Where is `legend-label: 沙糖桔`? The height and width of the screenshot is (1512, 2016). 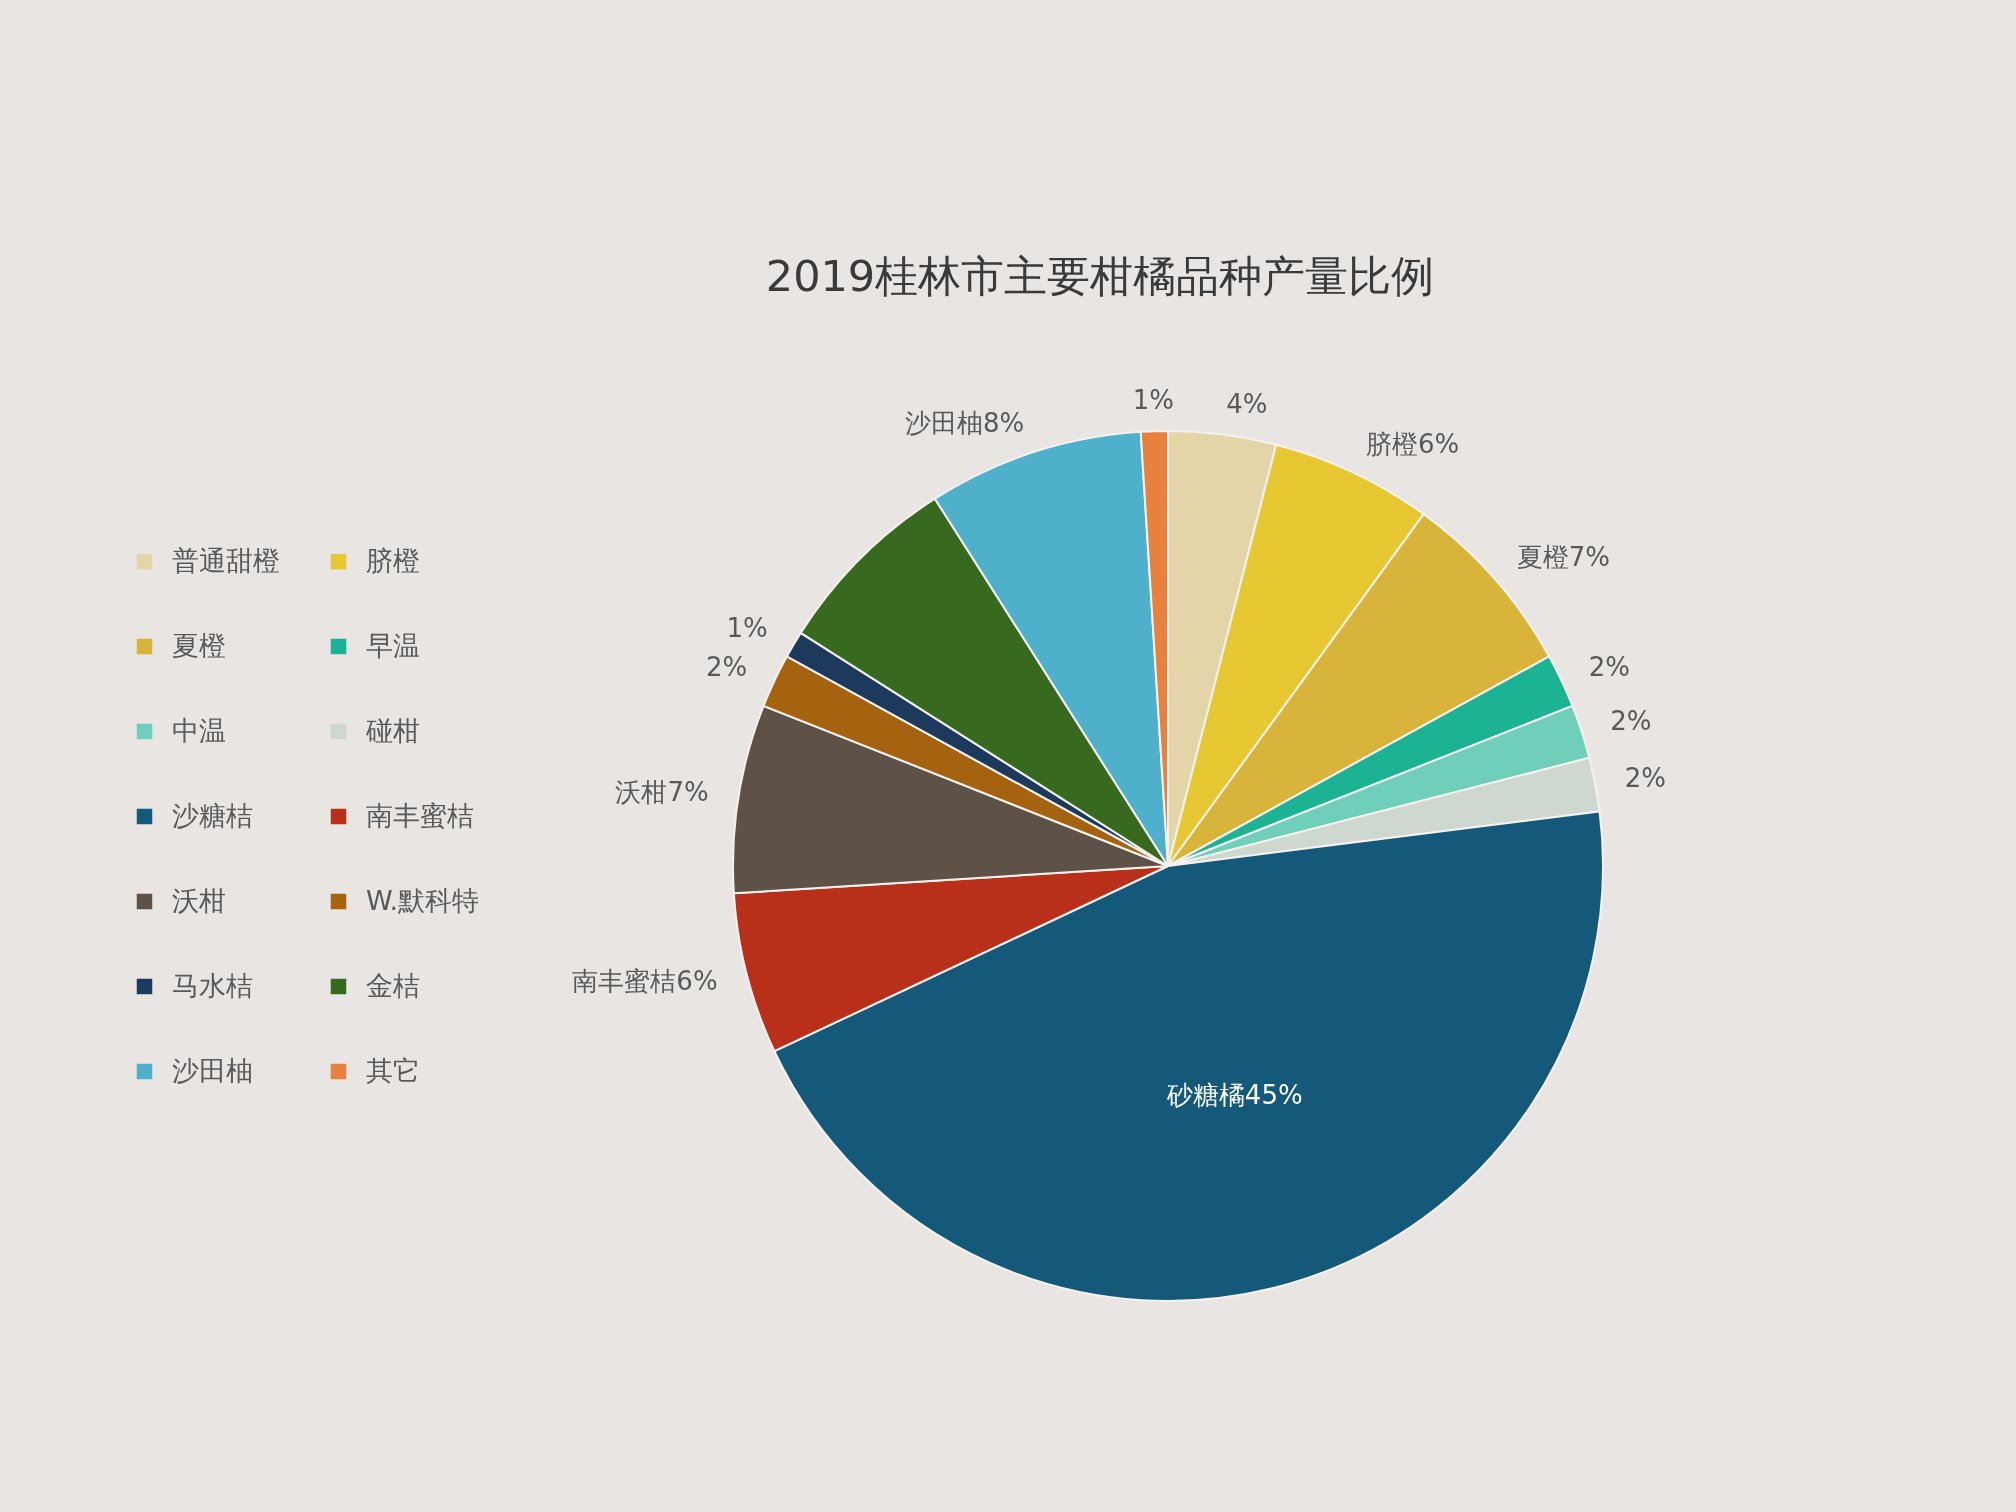
legend-label: 沙糖桔 is located at coordinates (212, 815).